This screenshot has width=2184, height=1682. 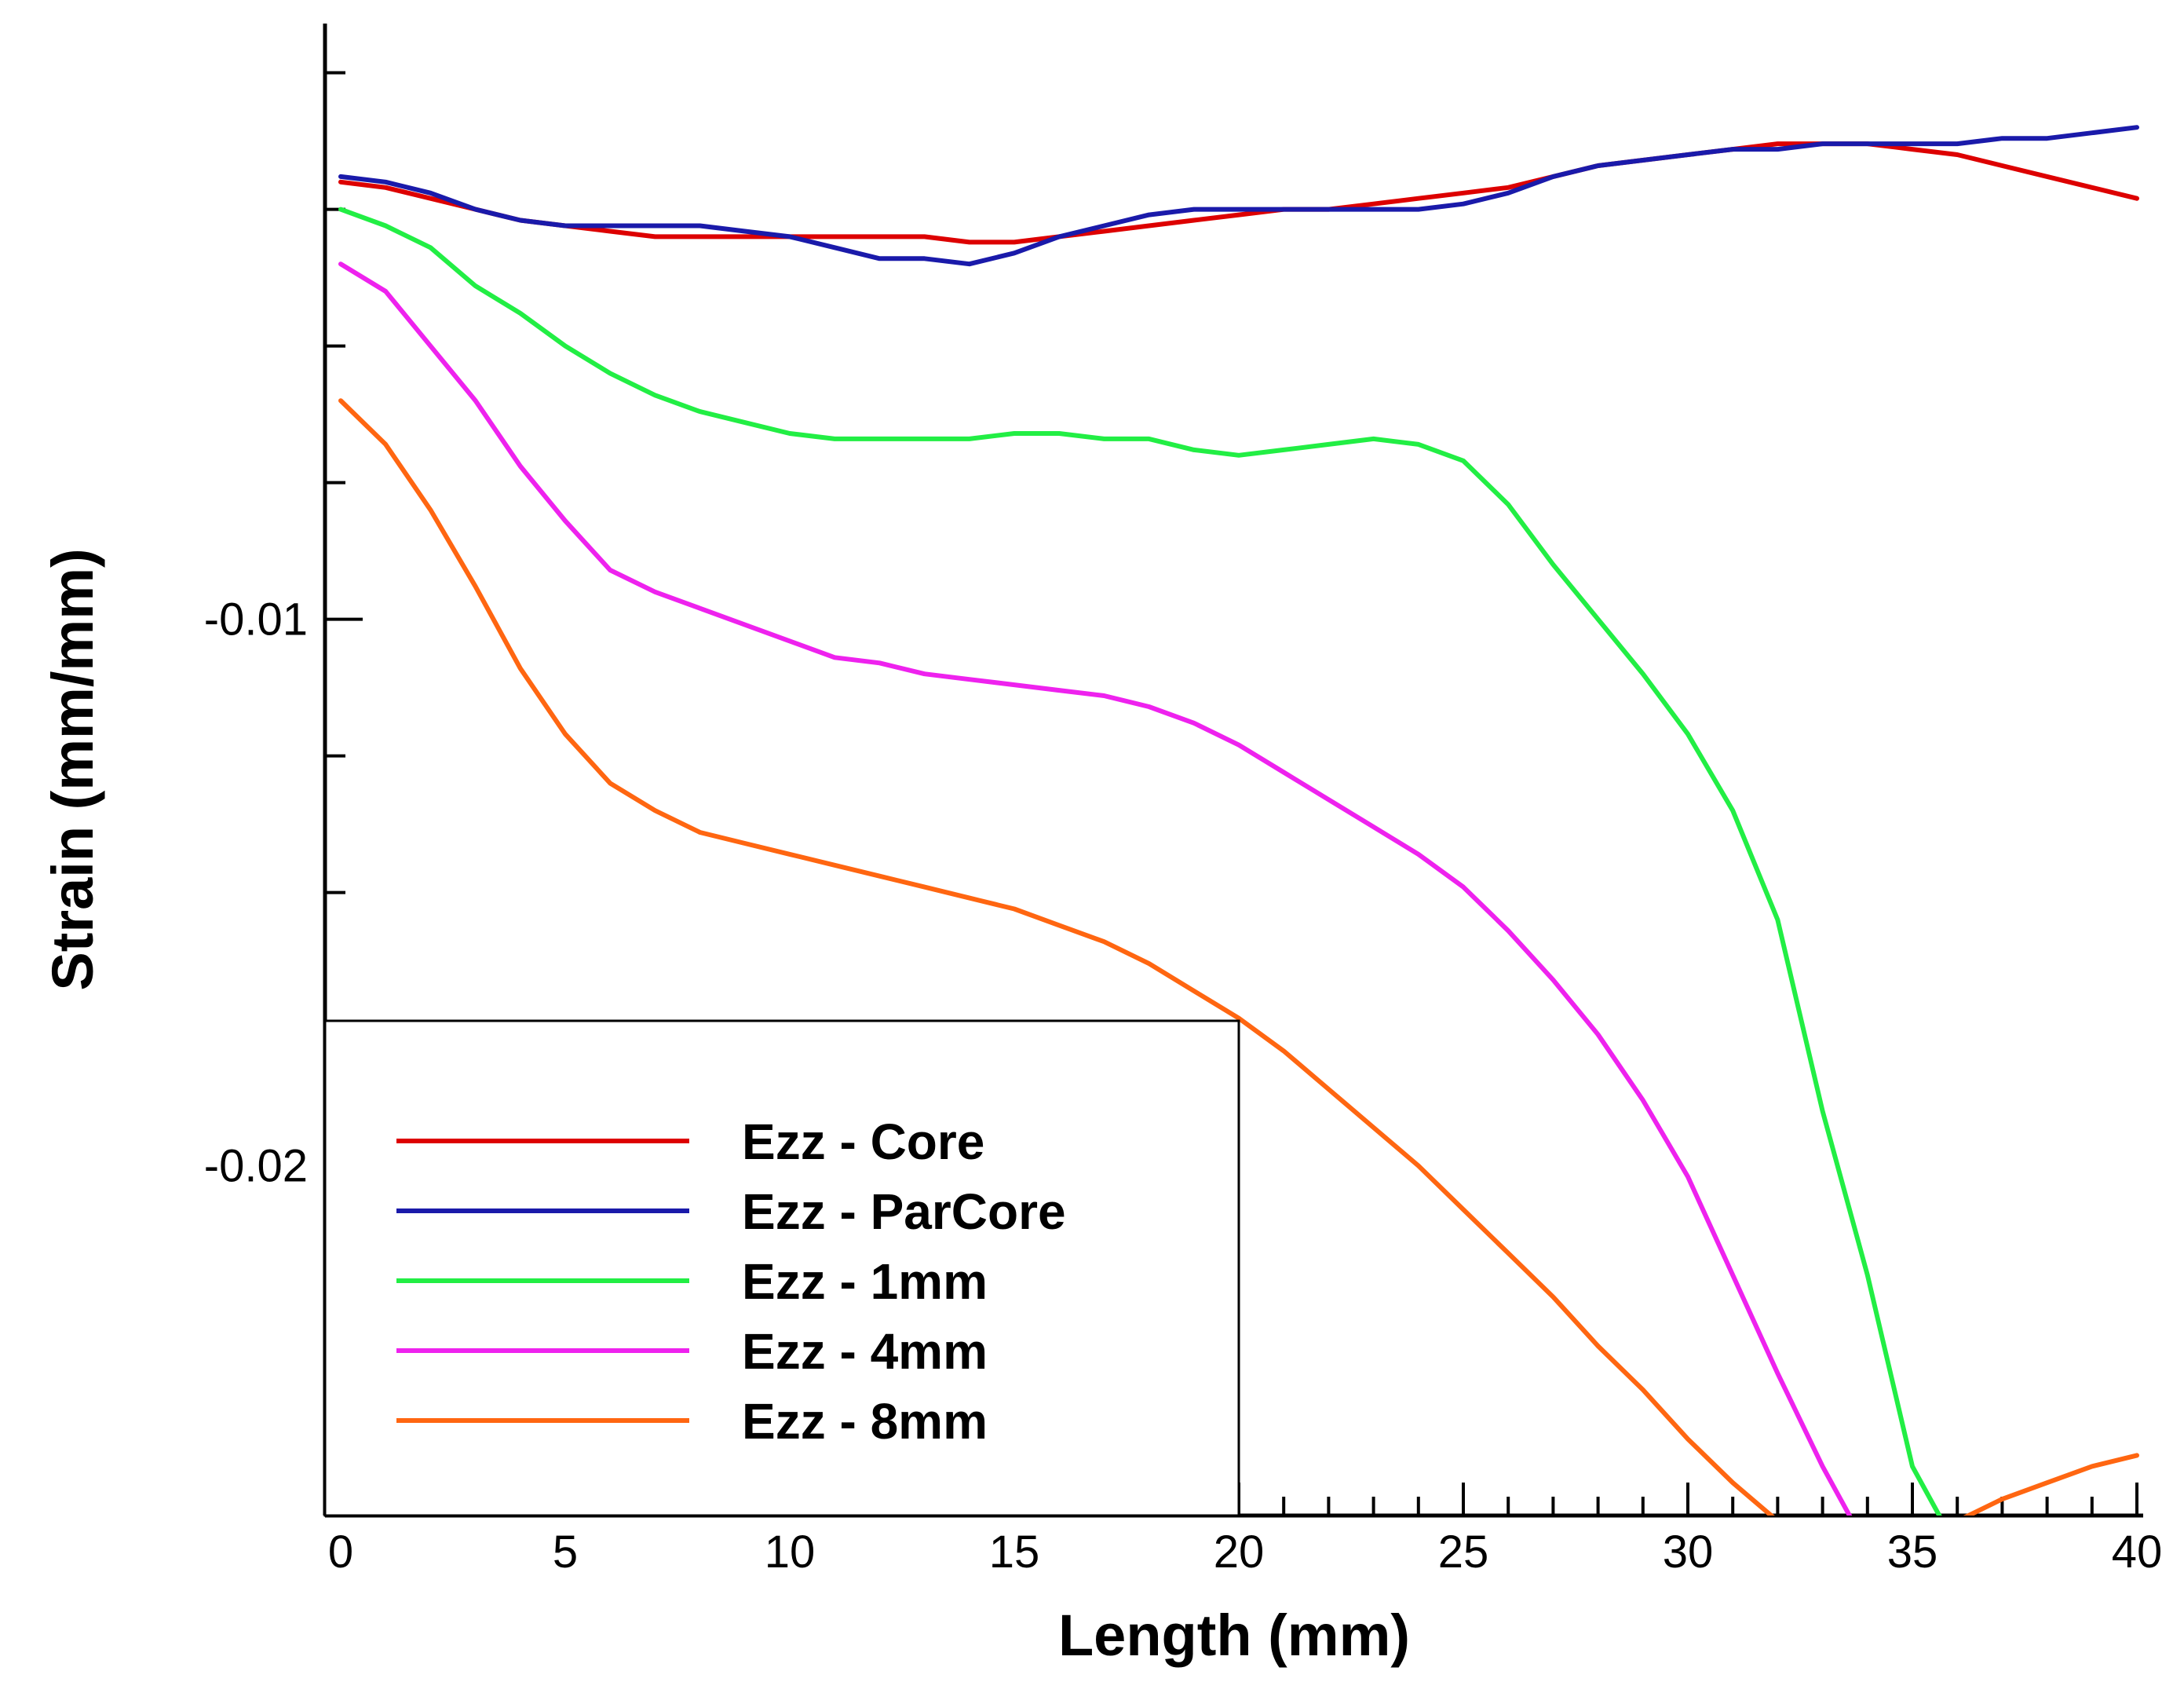 I want to click on y-axis-ticks: -0.02 -0.01, so click(x=283, y=756).